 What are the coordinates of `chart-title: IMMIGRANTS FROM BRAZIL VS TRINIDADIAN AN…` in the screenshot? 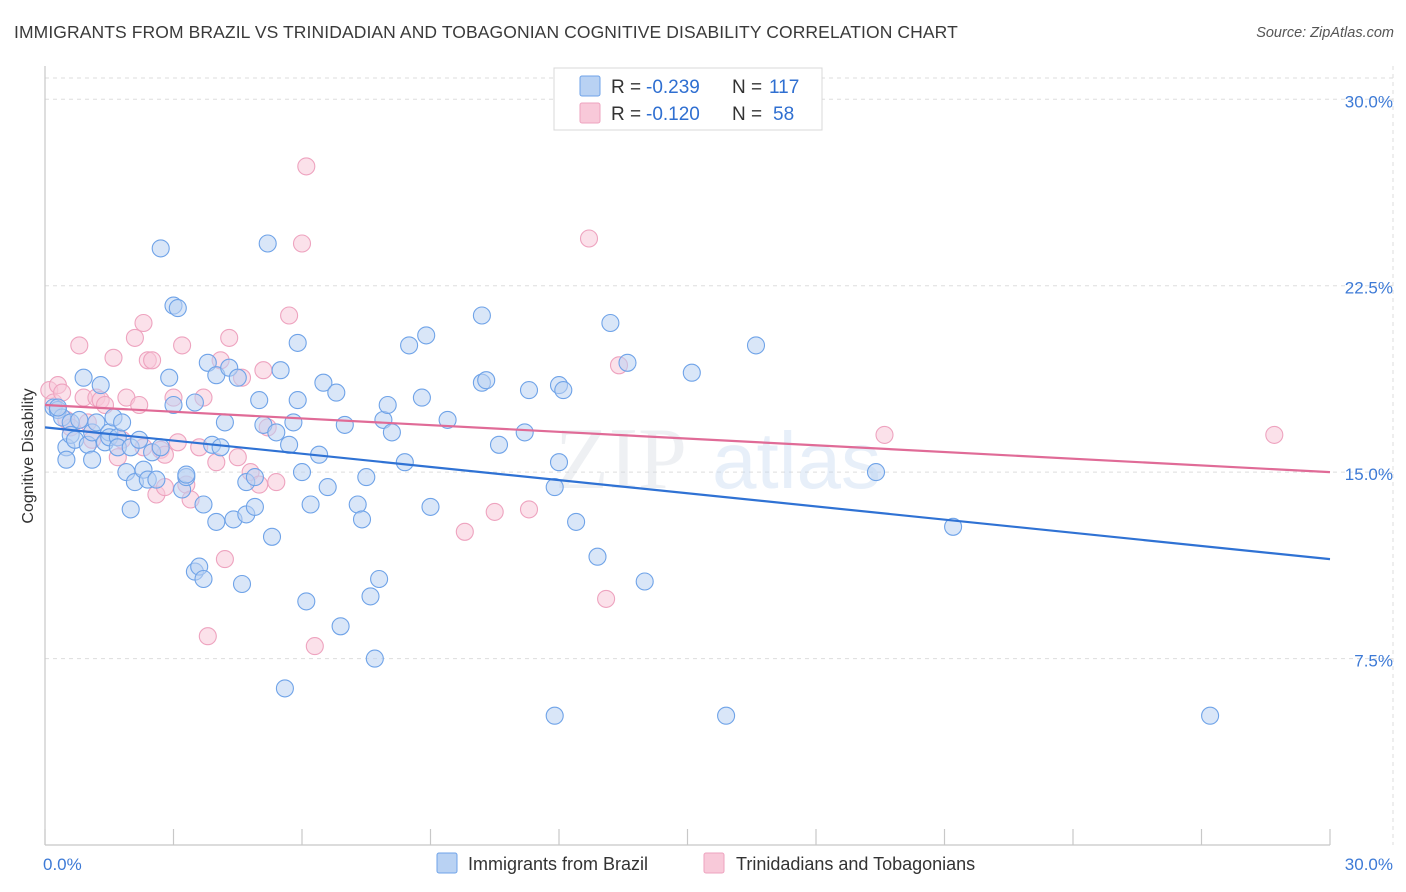 It's located at (486, 32).